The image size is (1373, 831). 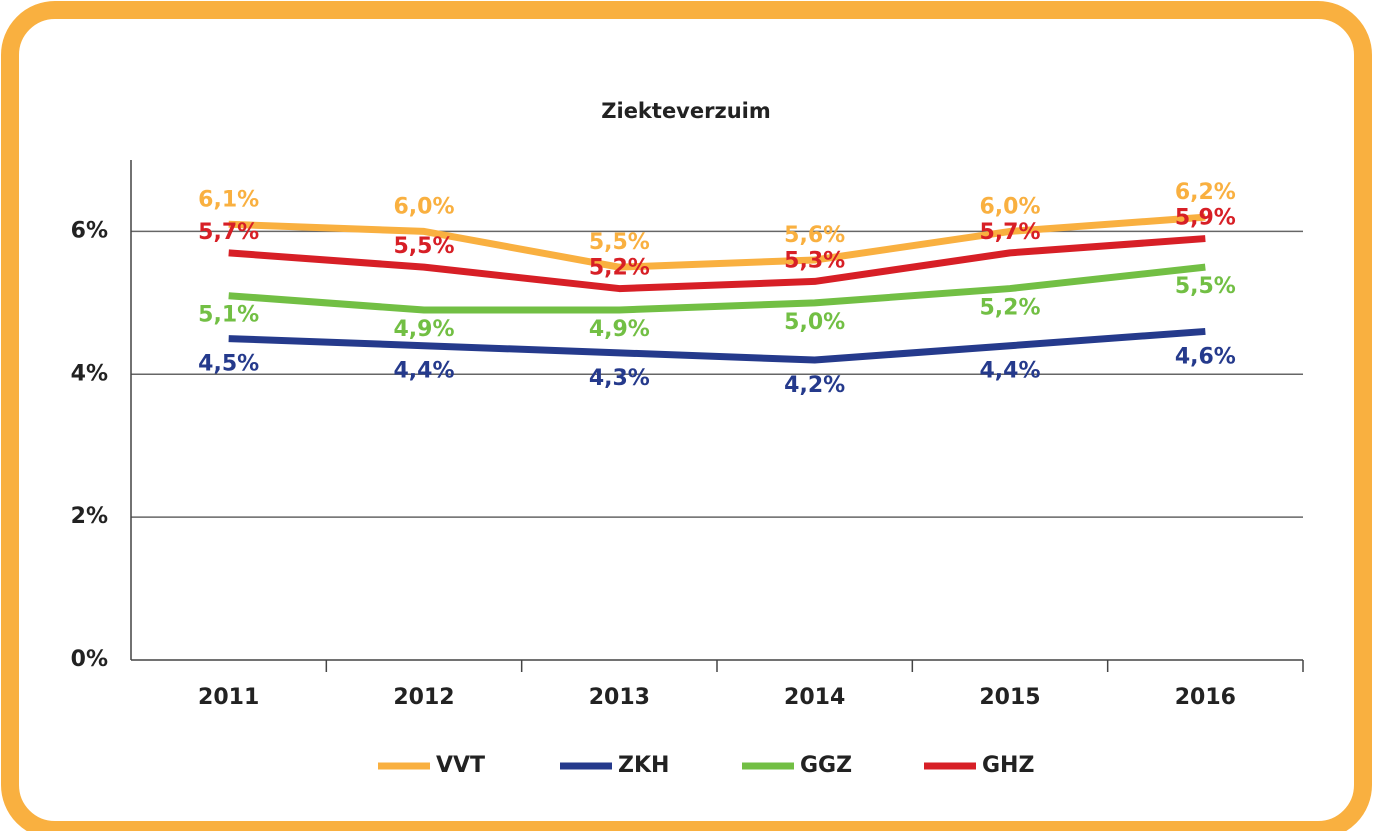 What do you see at coordinates (1205, 192) in the screenshot?
I see `data-label: 6,2%` at bounding box center [1205, 192].